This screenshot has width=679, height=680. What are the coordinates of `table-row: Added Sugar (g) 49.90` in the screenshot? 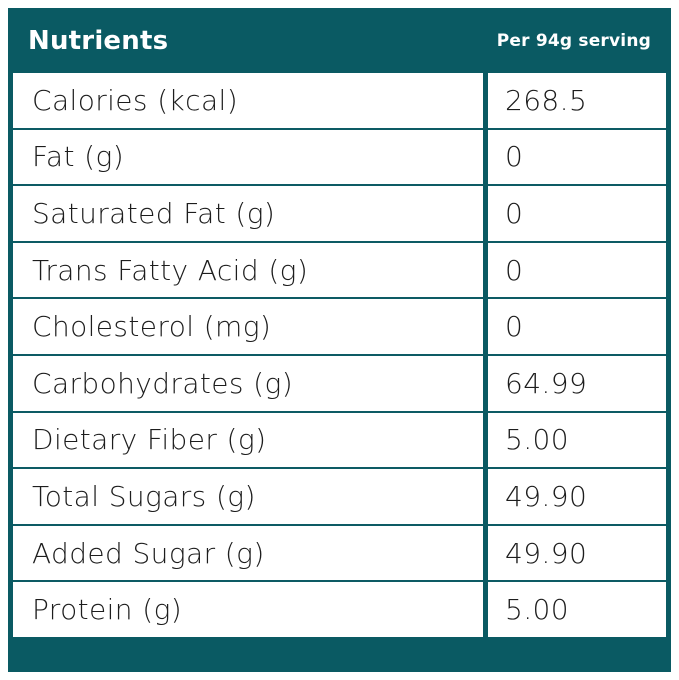 It's located at (339, 554).